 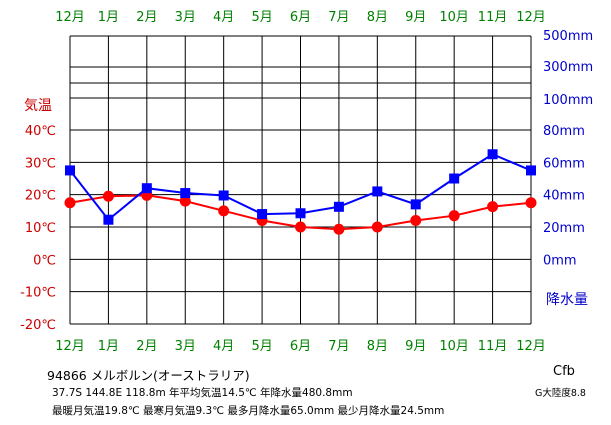 What do you see at coordinates (454, 17) in the screenshot?
I see `month-label-top: 10月` at bounding box center [454, 17].